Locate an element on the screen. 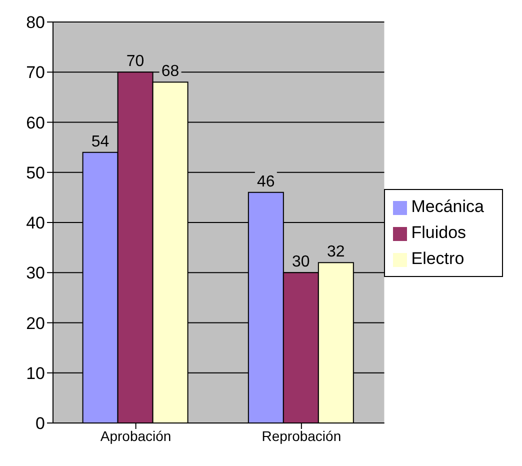 The height and width of the screenshot is (466, 522). data-label: 54 is located at coordinates (100, 141).